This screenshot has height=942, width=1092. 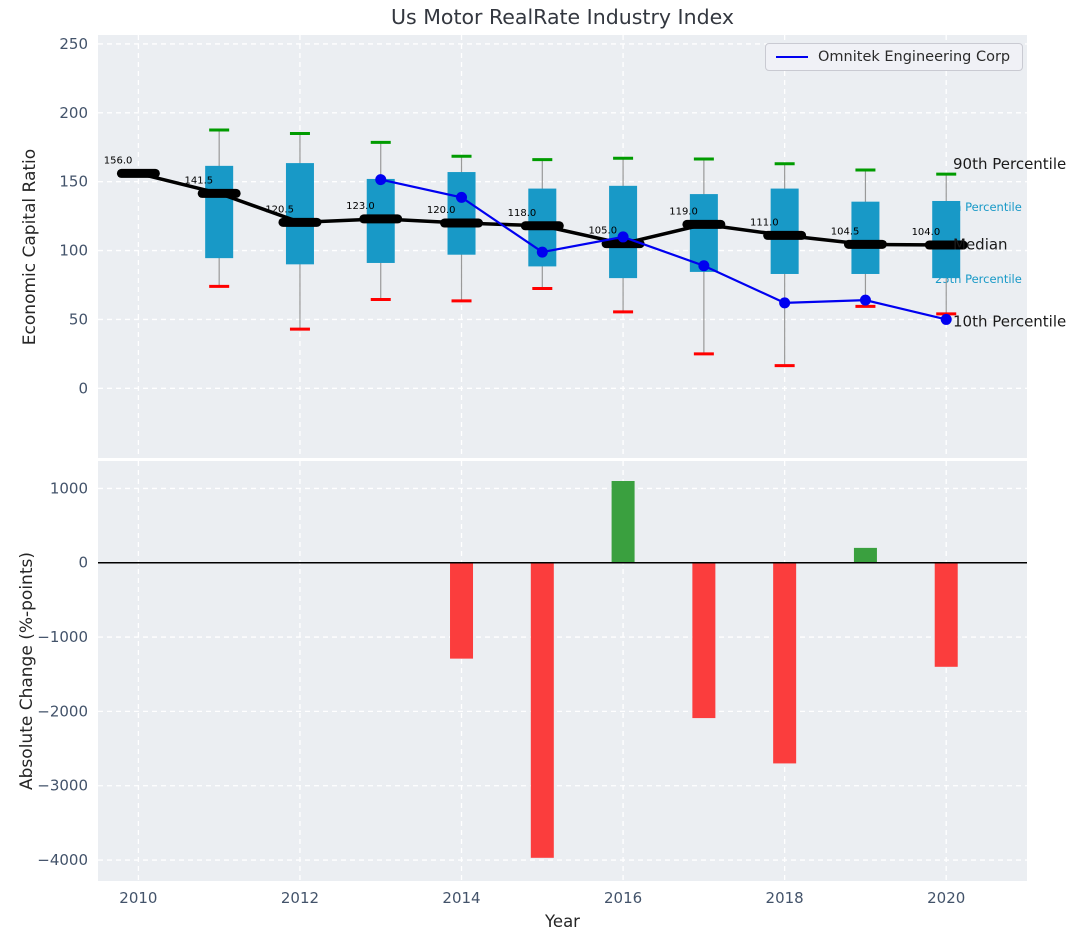 What do you see at coordinates (360, 206) in the screenshot?
I see `median-value-label-2013: 123.0` at bounding box center [360, 206].